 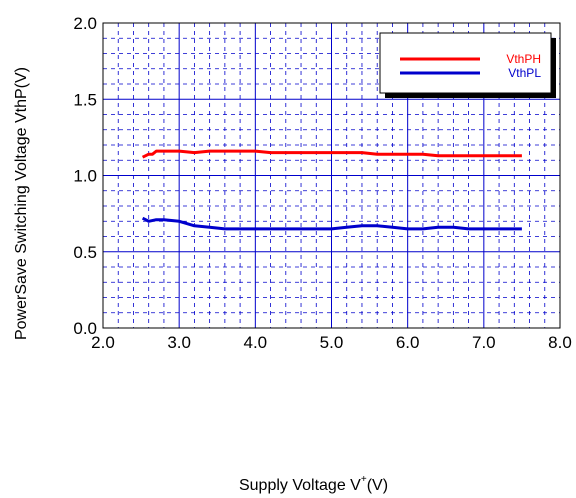 What do you see at coordinates (331, 190) in the screenshot?
I see `series-layer` at bounding box center [331, 190].